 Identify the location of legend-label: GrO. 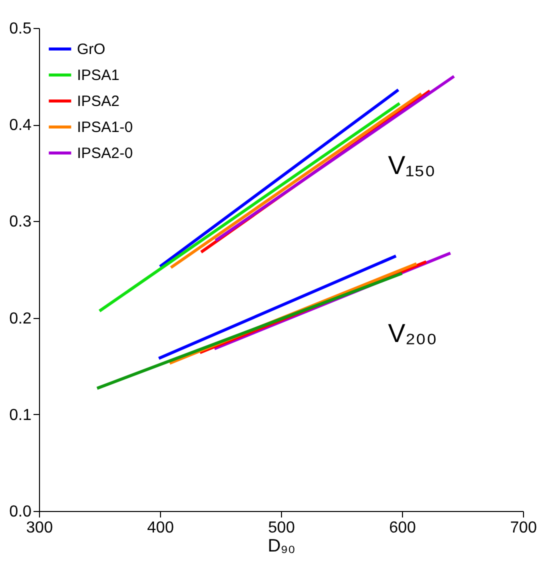
(91, 49).